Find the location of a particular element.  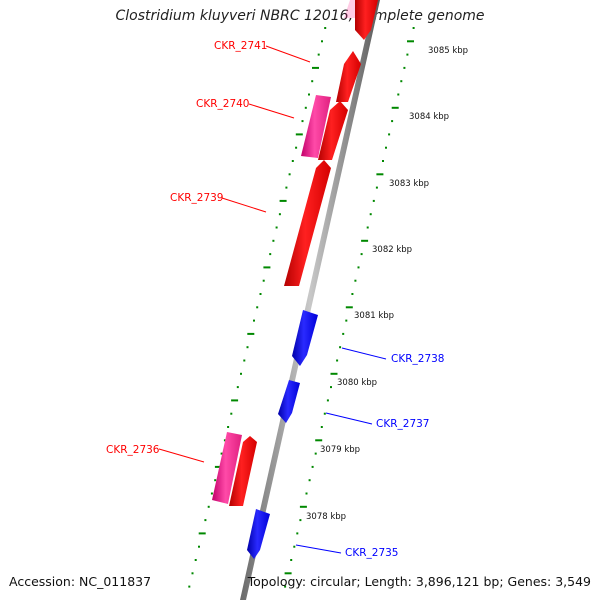

scale-label: 3084 kbp is located at coordinates (429, 117).